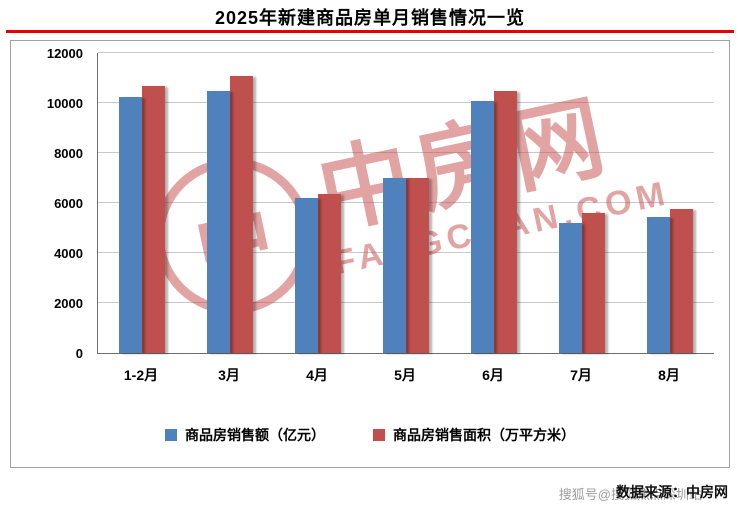  What do you see at coordinates (581, 375) in the screenshot?
I see `x-axis-tick-label: 7月` at bounding box center [581, 375].